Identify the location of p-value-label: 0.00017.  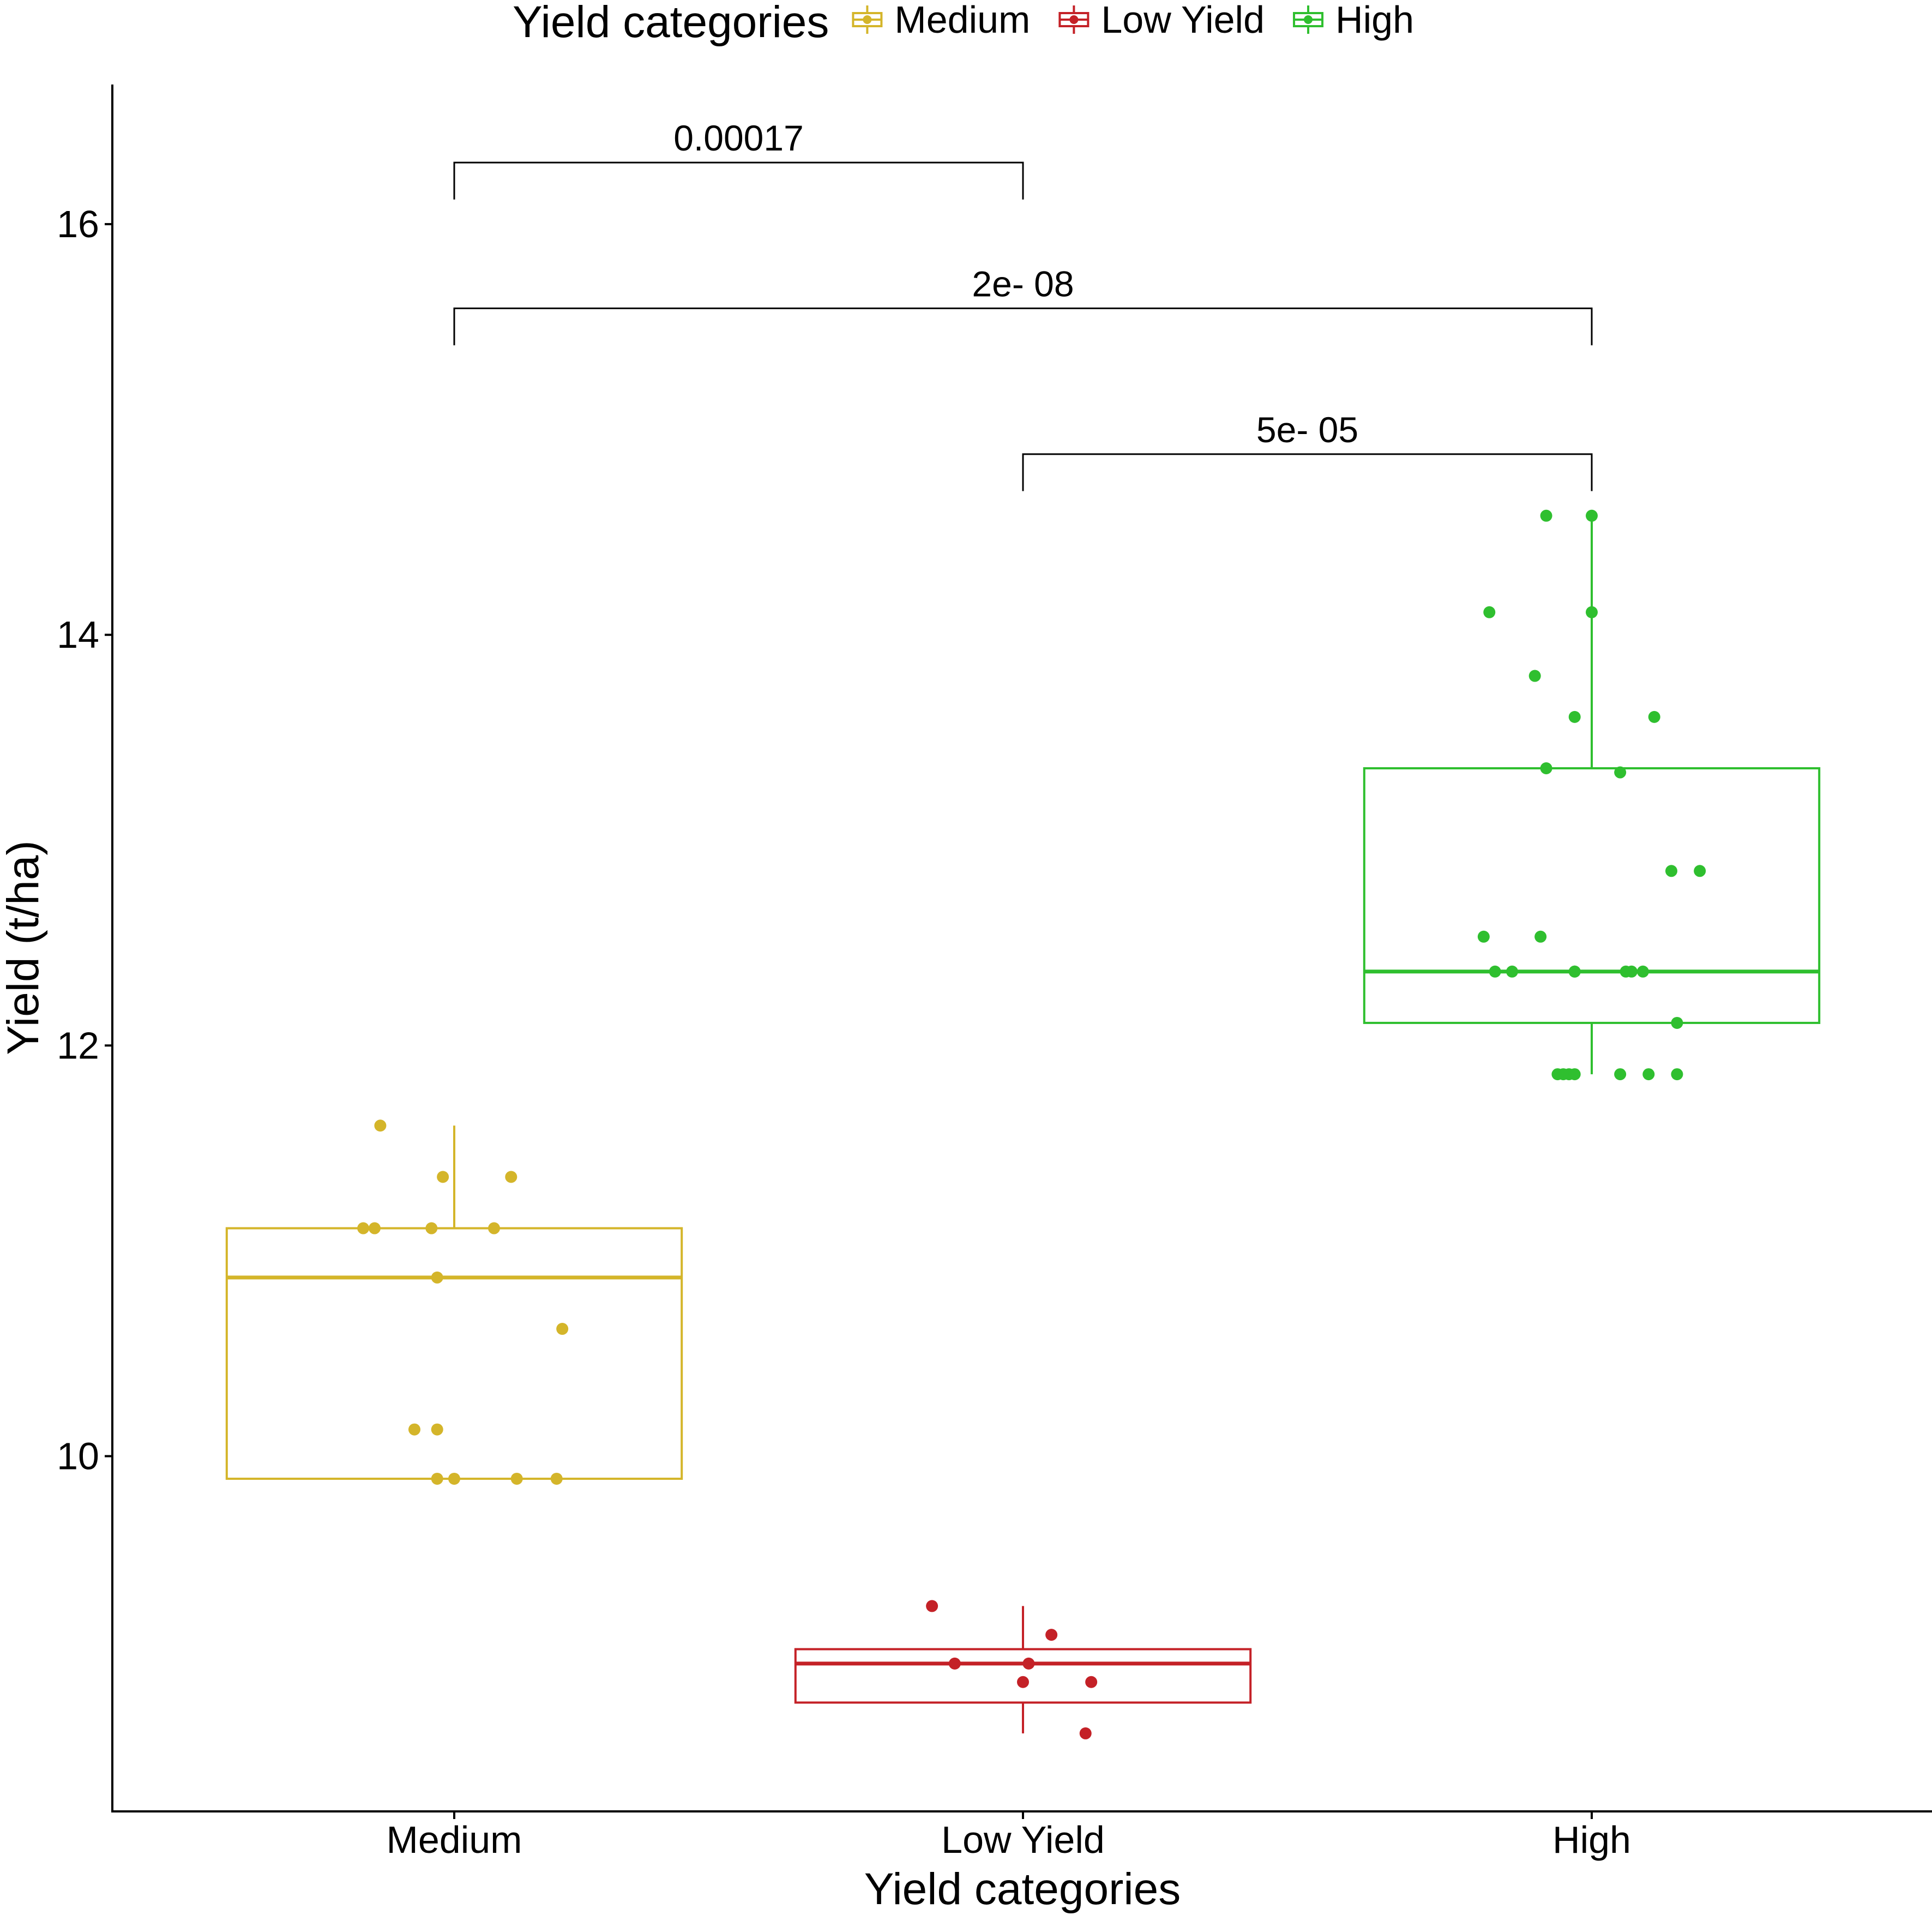
(738, 138).